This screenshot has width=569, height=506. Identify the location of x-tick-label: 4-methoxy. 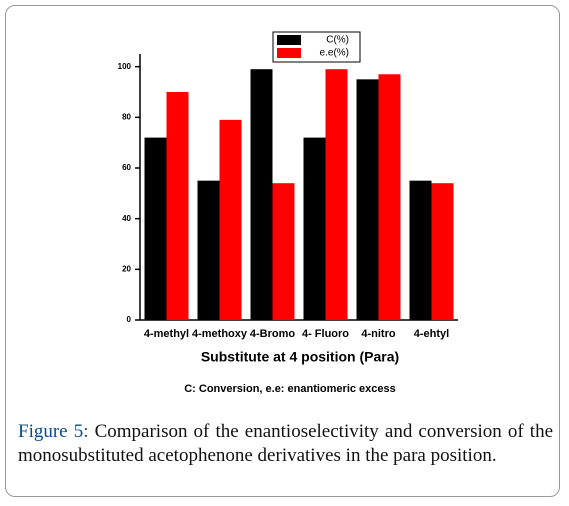
(220, 334).